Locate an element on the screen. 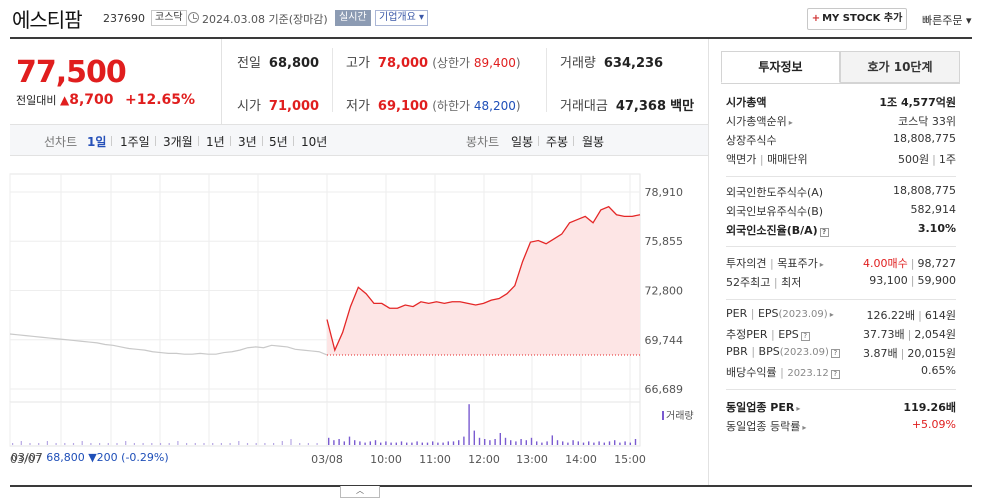 The height and width of the screenshot is (504, 991). change-percent: +12.65% is located at coordinates (160, 100).